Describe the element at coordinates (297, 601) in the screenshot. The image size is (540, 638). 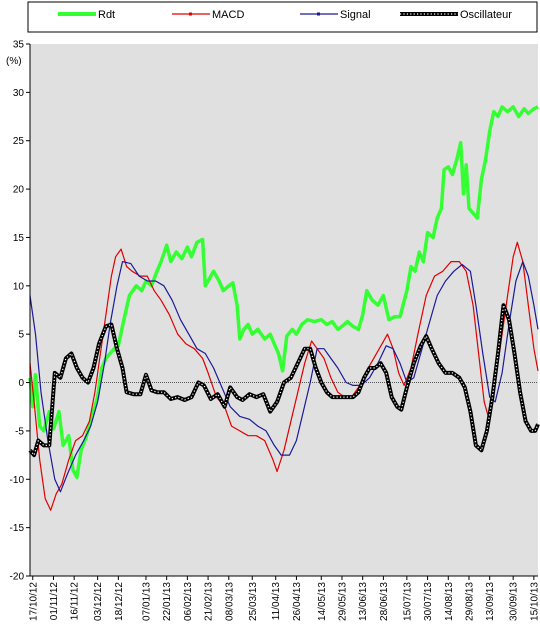
I see `x-tick-label: 26/04/13` at that location.